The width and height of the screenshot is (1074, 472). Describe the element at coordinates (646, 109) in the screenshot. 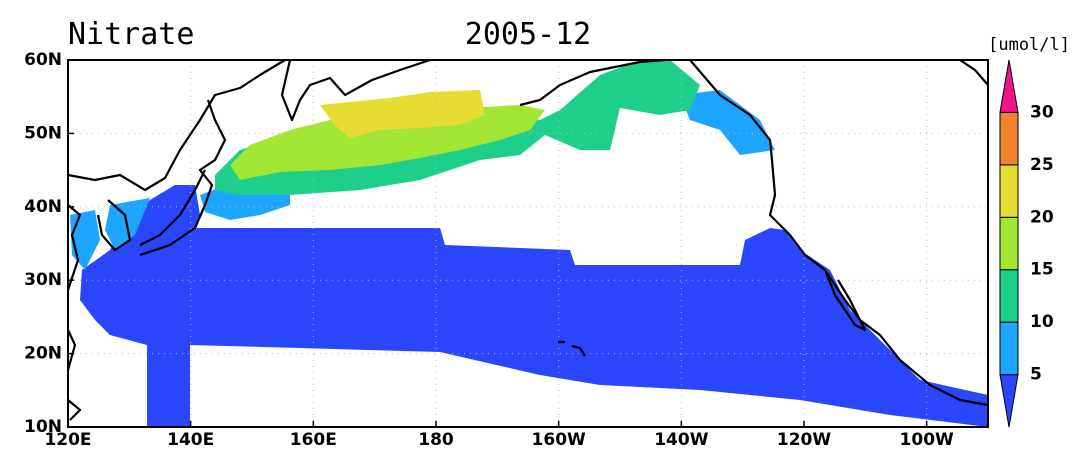

I see `coastline-alaska` at that location.